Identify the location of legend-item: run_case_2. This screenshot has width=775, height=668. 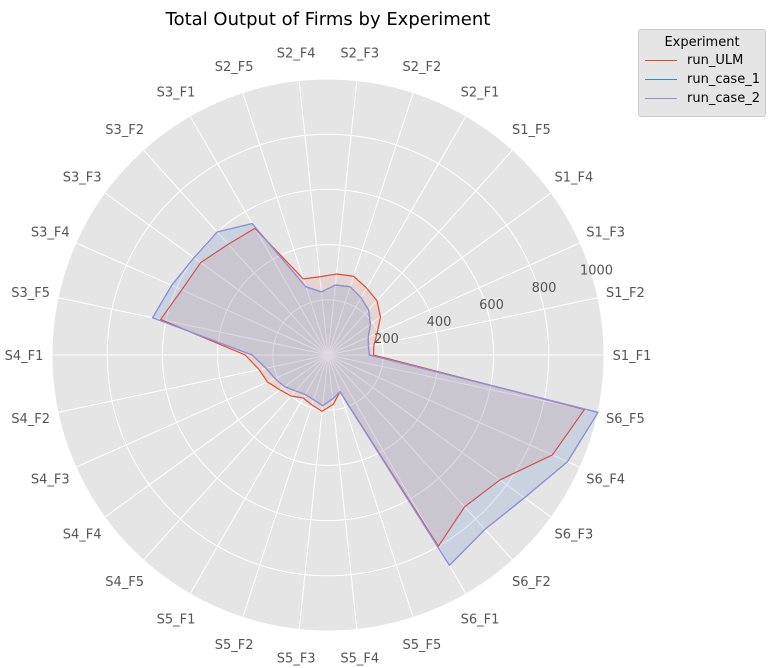
(702, 98).